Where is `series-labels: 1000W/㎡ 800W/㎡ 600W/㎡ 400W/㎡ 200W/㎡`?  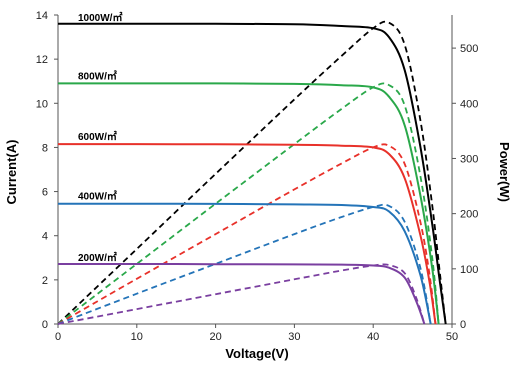 series-labels: 1000W/㎡ 800W/㎡ 600W/㎡ 400W/㎡ 200W/㎡ is located at coordinates (100, 137).